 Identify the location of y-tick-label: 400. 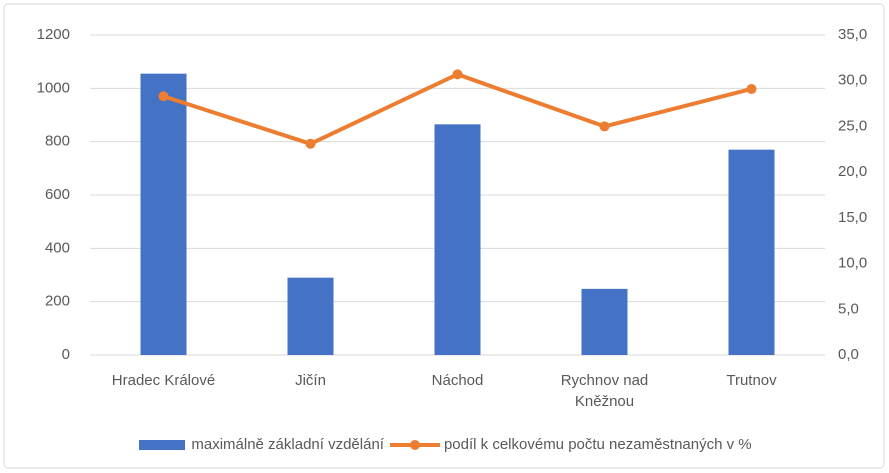
(57, 247).